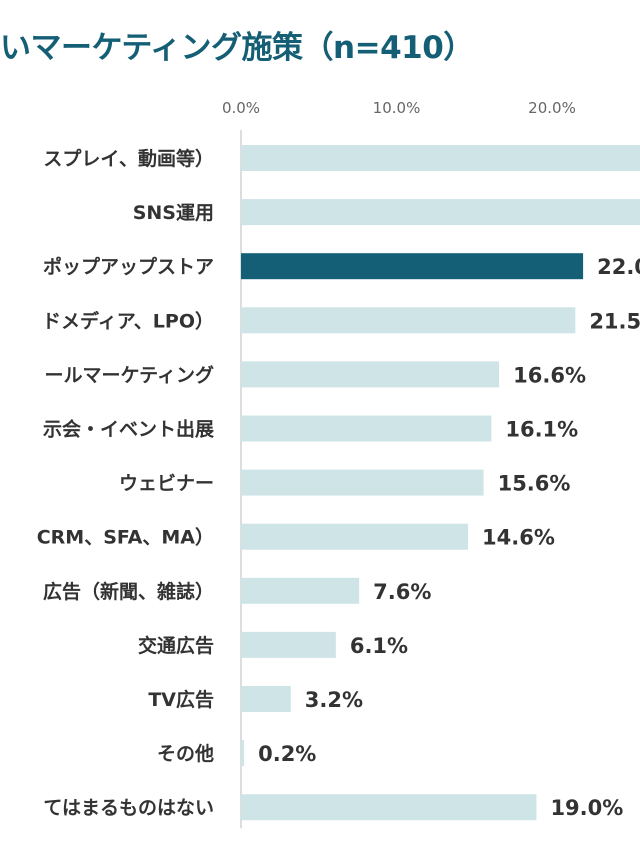  What do you see at coordinates (518, 538) in the screenshot?
I see `value-label: 14.6%` at bounding box center [518, 538].